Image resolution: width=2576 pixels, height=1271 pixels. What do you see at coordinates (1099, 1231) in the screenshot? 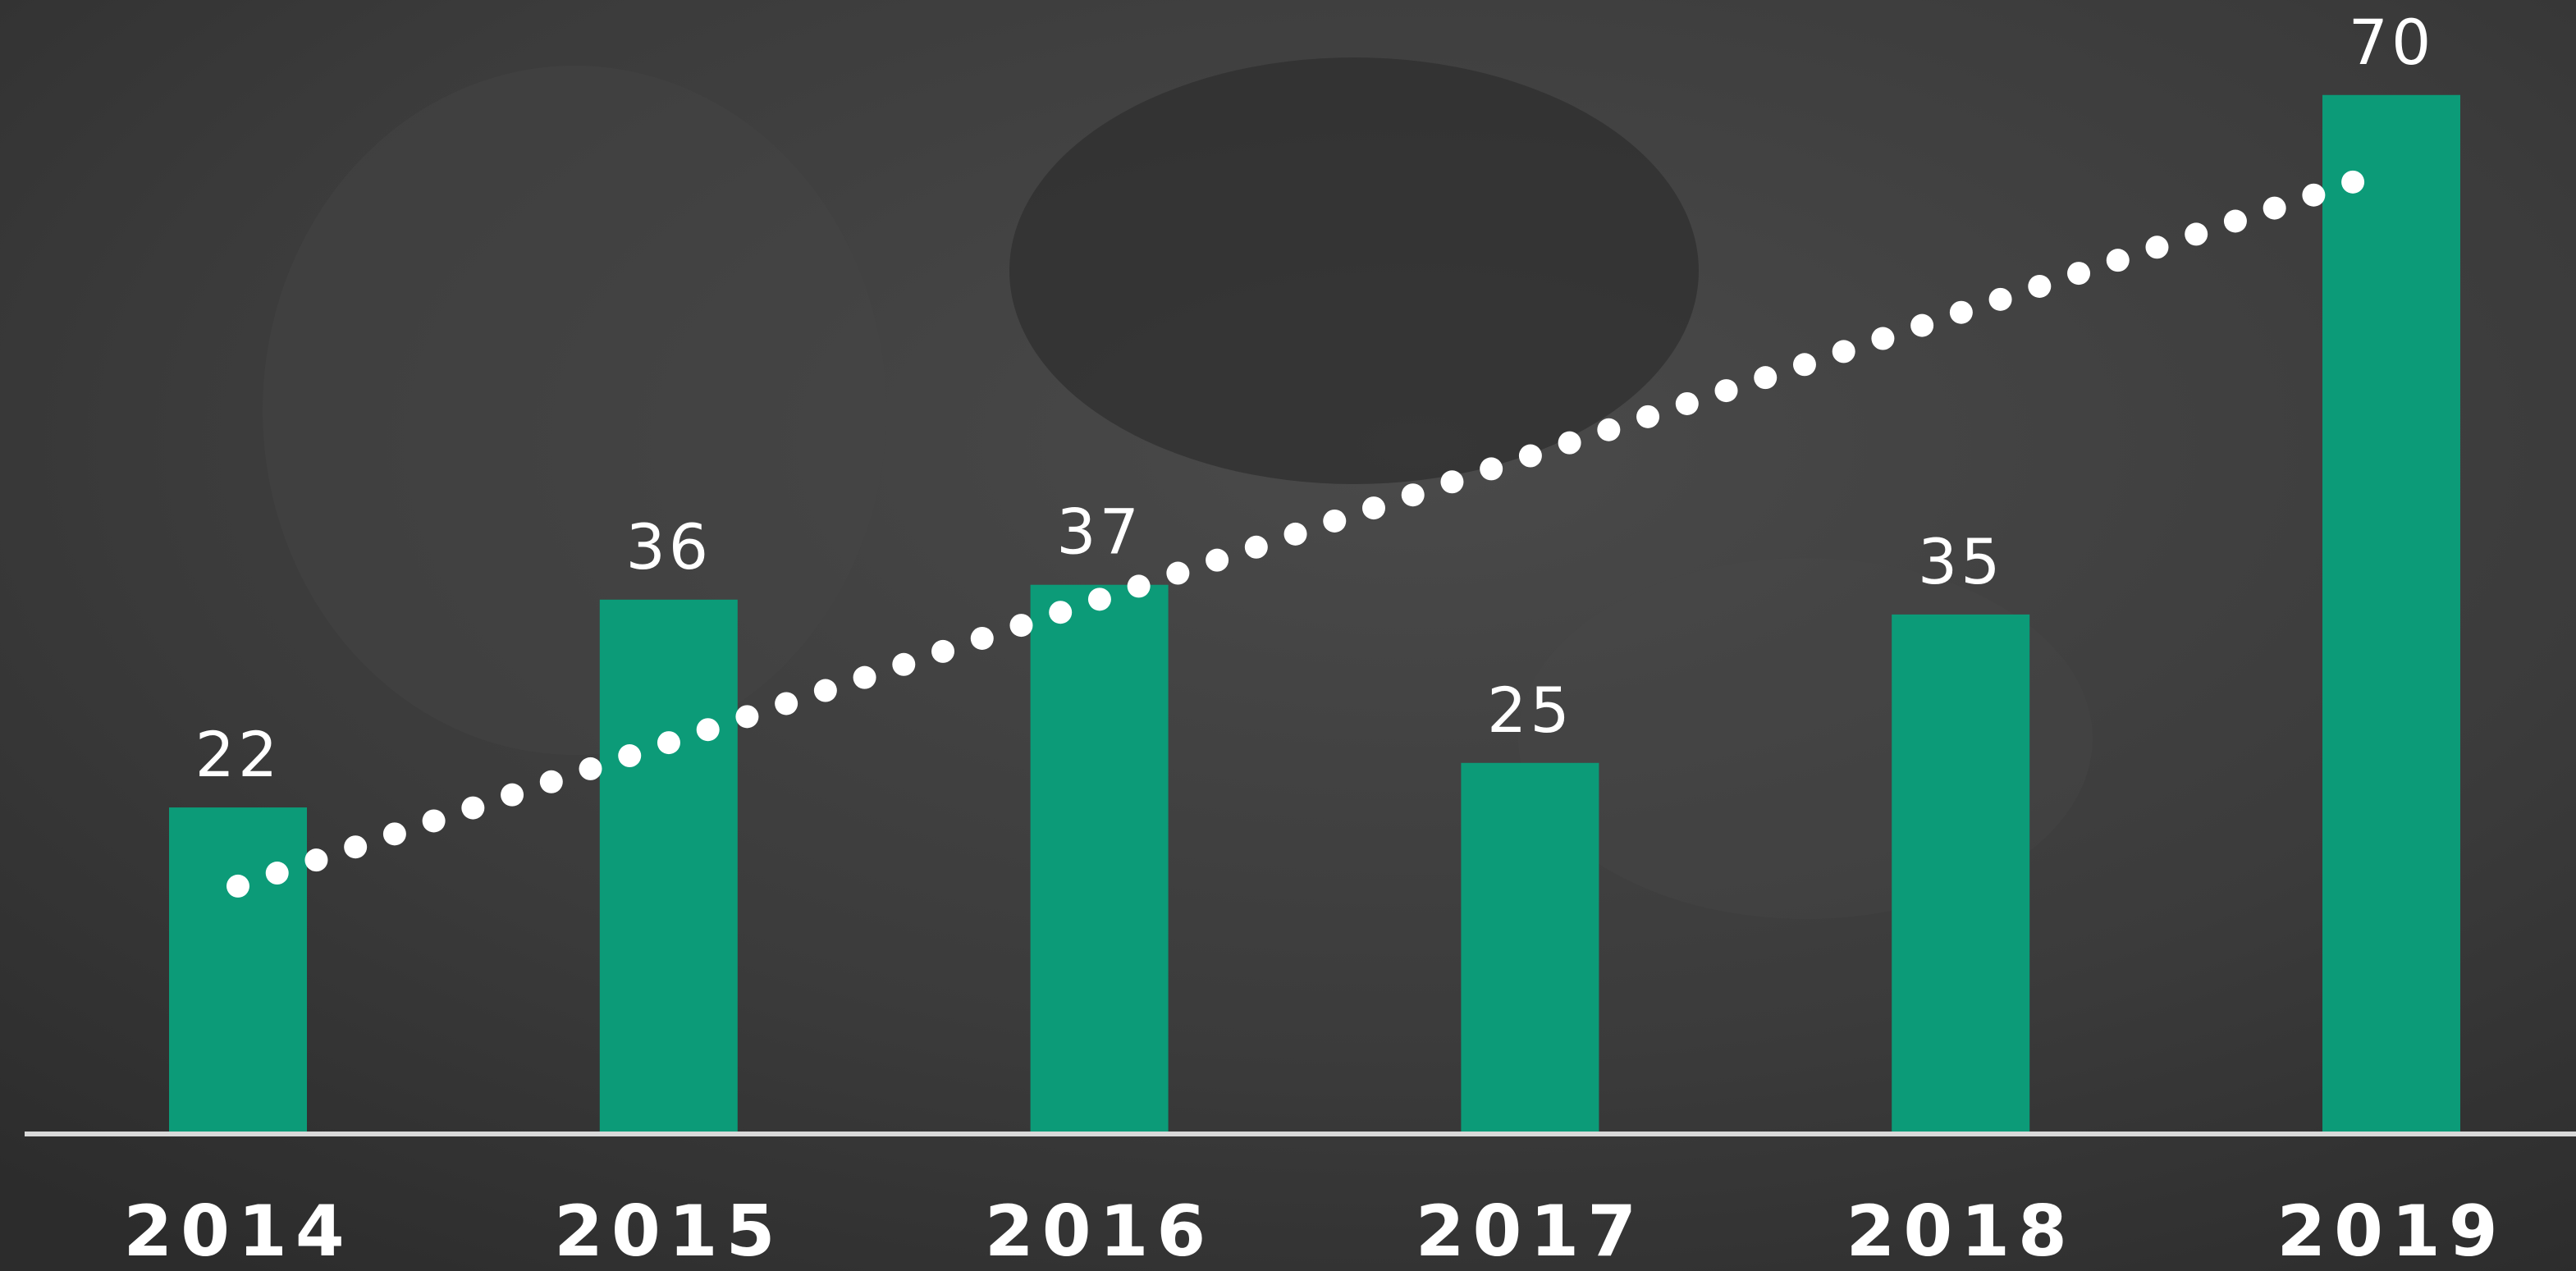
I see `x-tick-label: 2016` at bounding box center [1099, 1231].